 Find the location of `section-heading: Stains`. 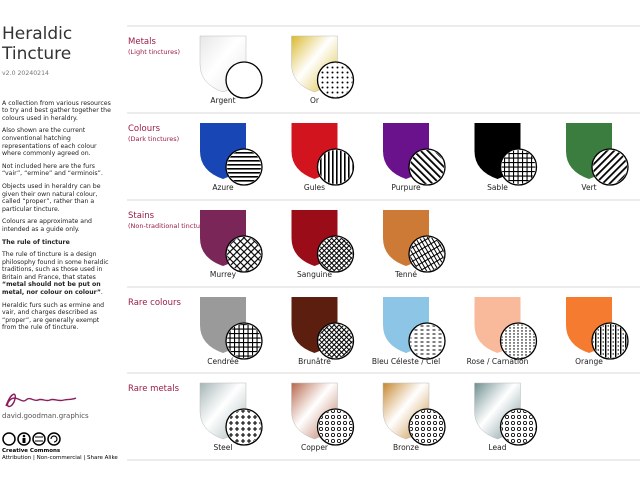

section-heading: Stains is located at coordinates (141, 216).